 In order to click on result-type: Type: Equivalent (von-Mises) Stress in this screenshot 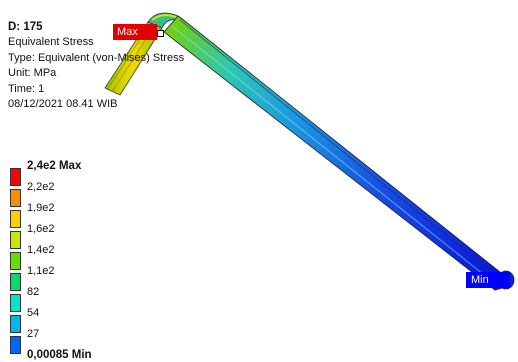, I will do `click(96, 57)`.